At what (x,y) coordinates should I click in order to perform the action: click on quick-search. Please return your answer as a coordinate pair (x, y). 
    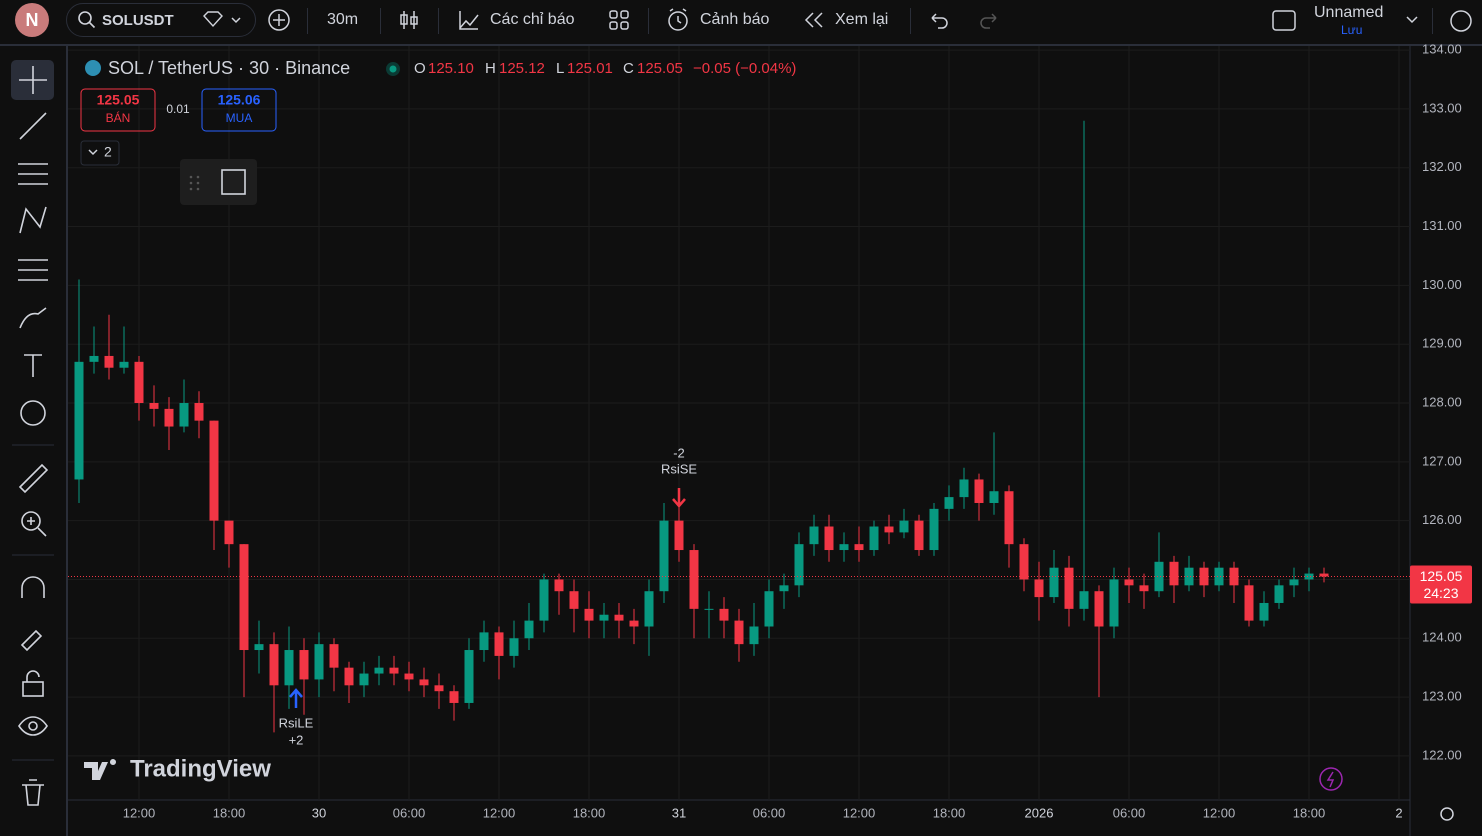
    Looking at the image, I should click on (1461, 21).